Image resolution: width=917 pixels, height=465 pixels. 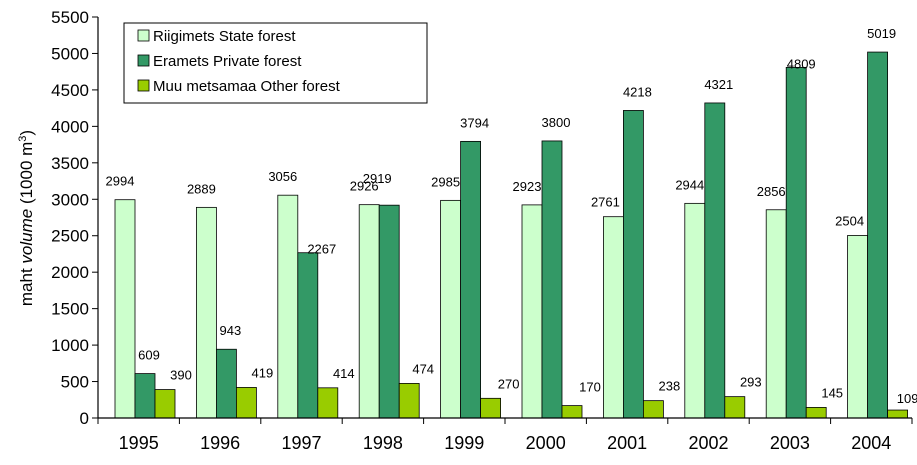 What do you see at coordinates (451, 309) in the screenshot?
I see `bar-state-forest-1999` at bounding box center [451, 309].